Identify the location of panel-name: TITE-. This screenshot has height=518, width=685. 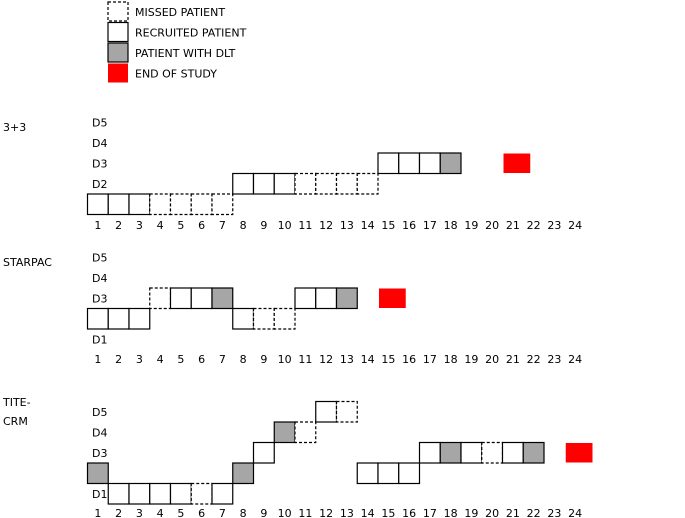
(16, 402).